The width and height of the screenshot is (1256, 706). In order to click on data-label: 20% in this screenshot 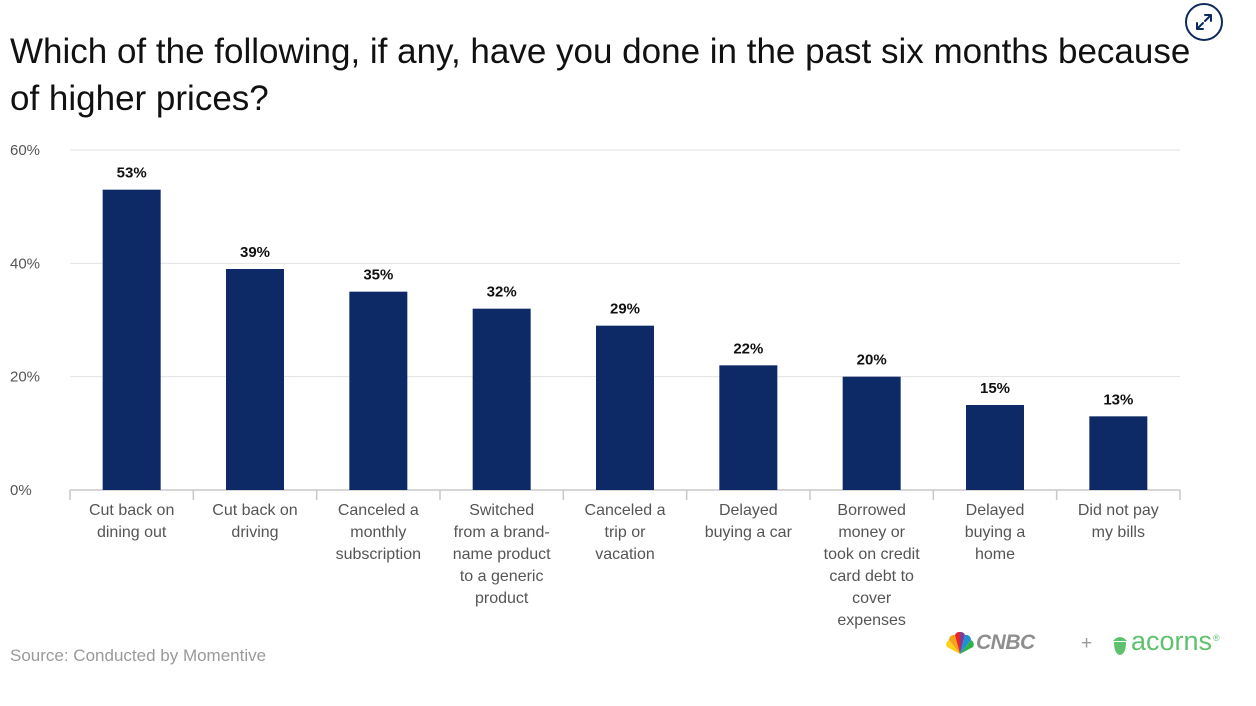, I will do `click(872, 360)`.